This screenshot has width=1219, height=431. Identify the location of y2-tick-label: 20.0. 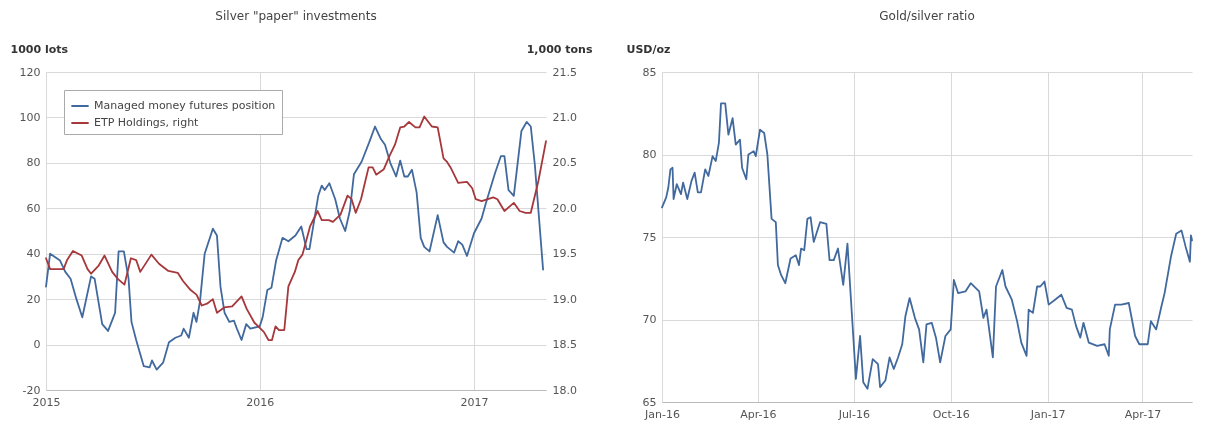
(564, 208).